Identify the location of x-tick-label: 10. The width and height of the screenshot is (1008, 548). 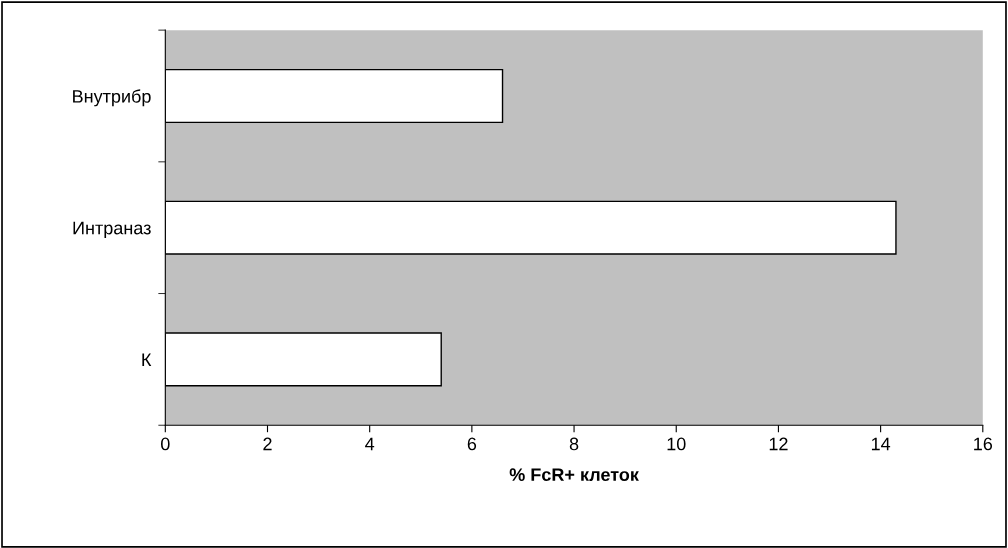
(676, 444).